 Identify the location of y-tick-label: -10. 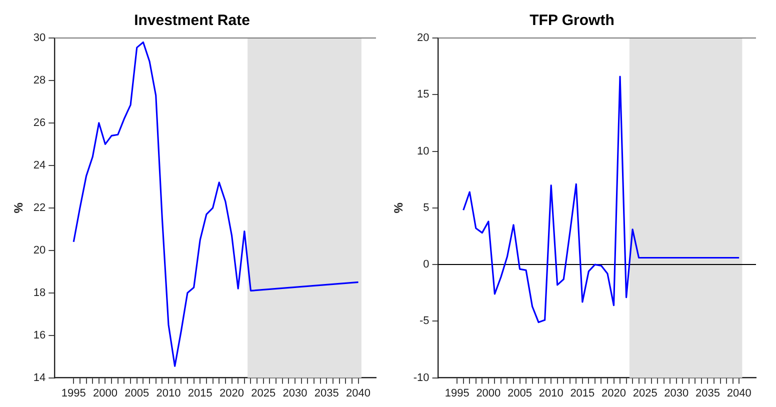
(421, 378).